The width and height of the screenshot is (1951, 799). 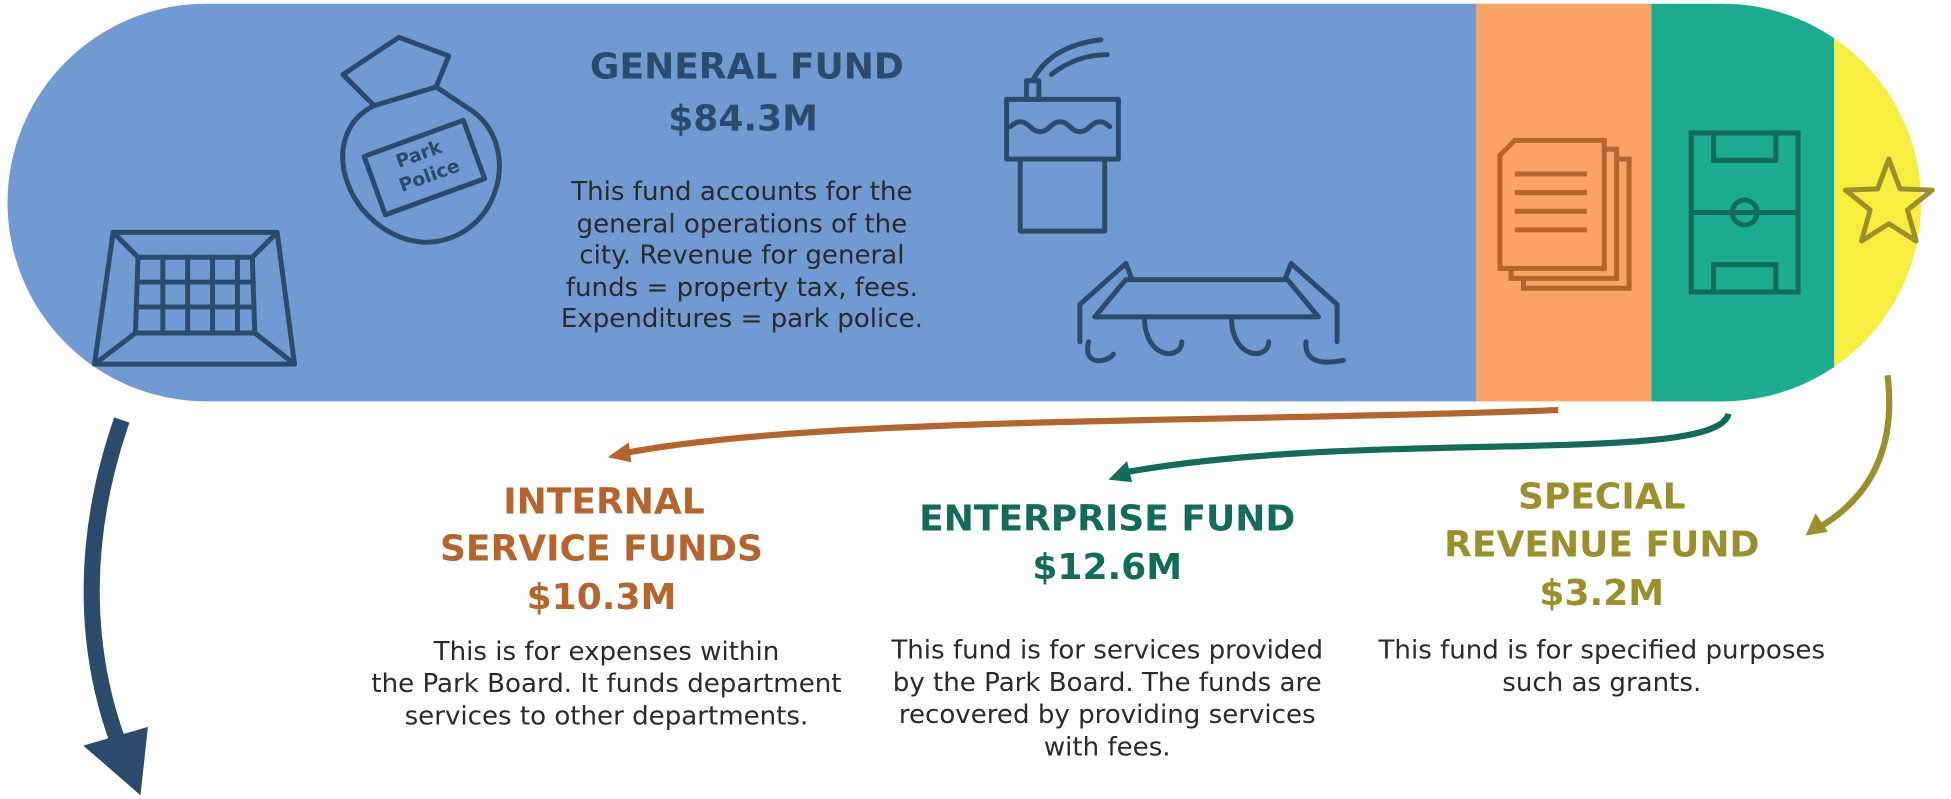 What do you see at coordinates (1428, 444) in the screenshot?
I see `enterprise-arrow` at bounding box center [1428, 444].